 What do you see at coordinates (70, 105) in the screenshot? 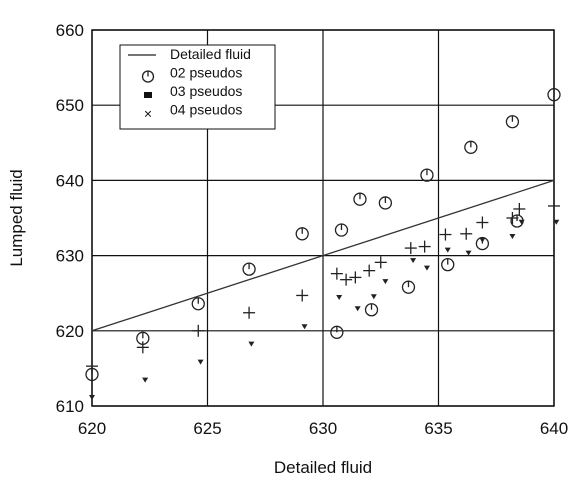
I see `y-tick-label: 650` at bounding box center [70, 105].